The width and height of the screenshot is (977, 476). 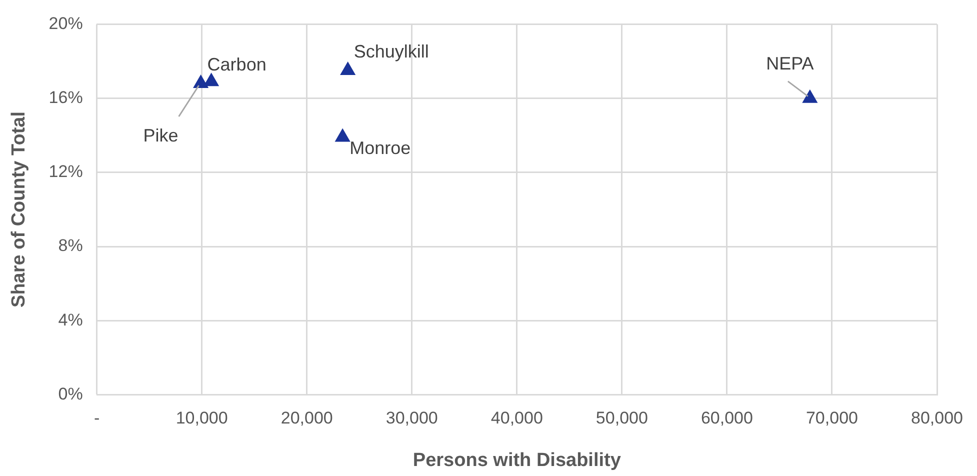 What do you see at coordinates (19, 210) in the screenshot?
I see `y-axis-title: Share of County Total` at bounding box center [19, 210].